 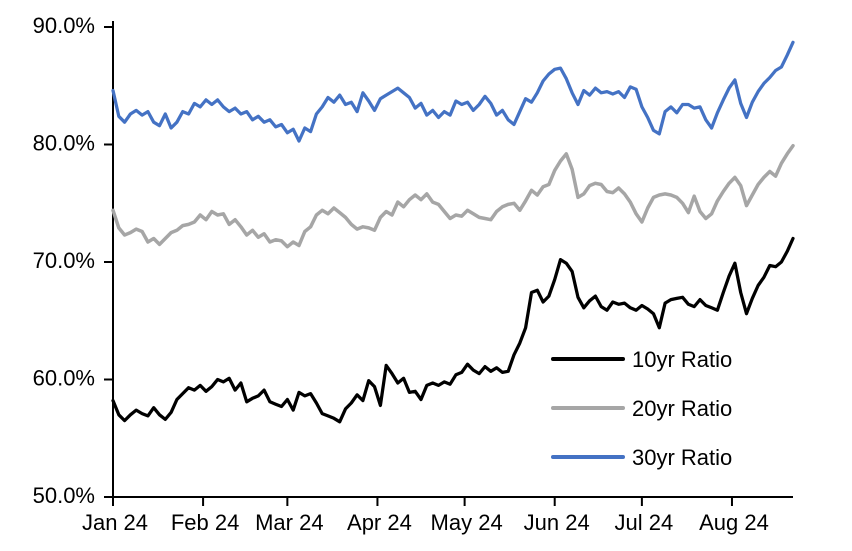 I want to click on y-axis-labels: 50.0% 60.0% 70.0% 80.0% 90.0%, so click(x=64, y=260).